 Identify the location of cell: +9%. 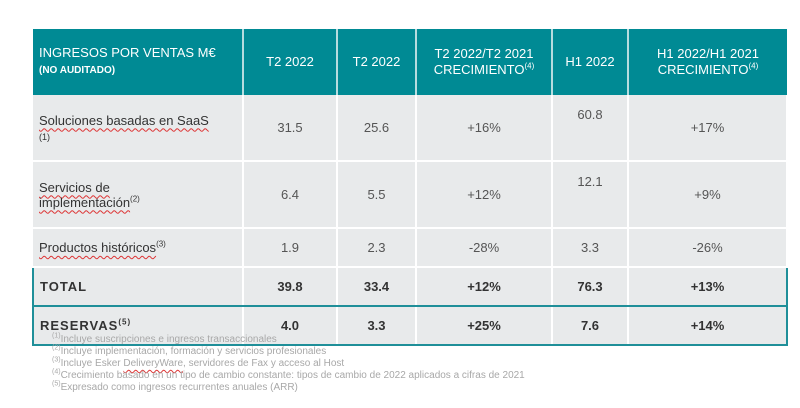
(708, 195).